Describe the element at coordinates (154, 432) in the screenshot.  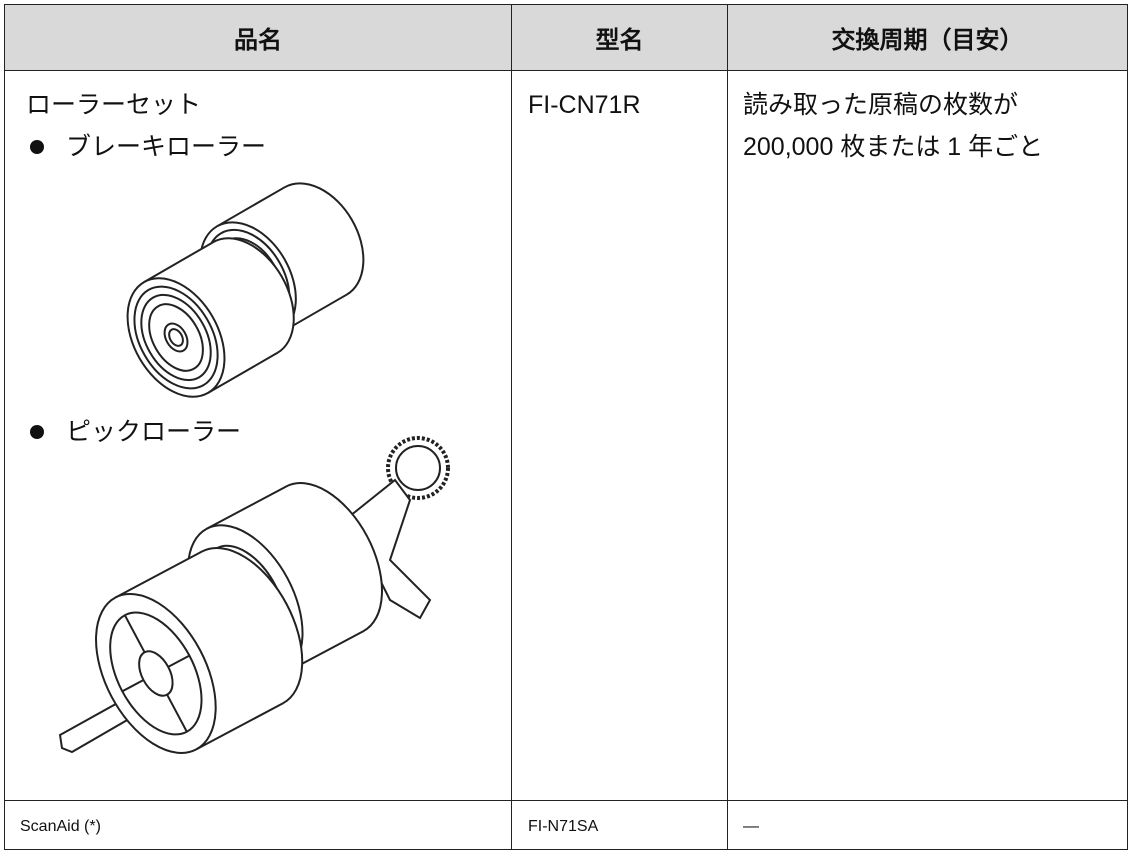
I see `bullet-text: ピックローラー` at that location.